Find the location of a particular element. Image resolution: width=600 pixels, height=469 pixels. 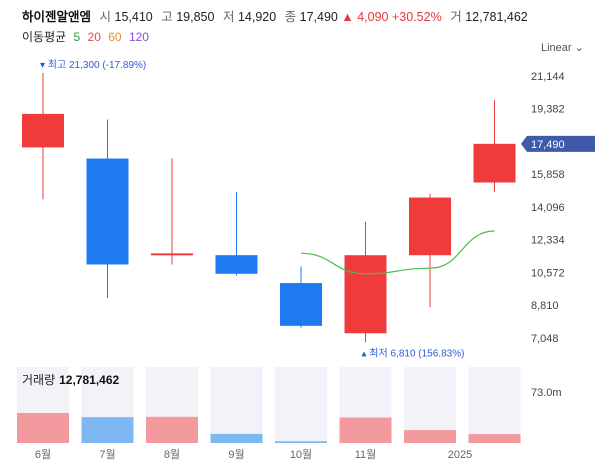

volume-panel-label: 거래량 12,781,462 is located at coordinates (70, 379).